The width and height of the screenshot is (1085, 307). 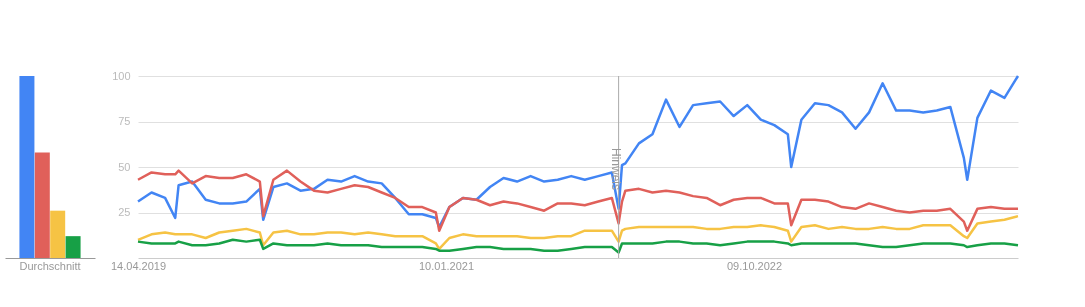 What do you see at coordinates (138, 265) in the screenshot?
I see `x-tick-label: 14.04.2019` at bounding box center [138, 265].